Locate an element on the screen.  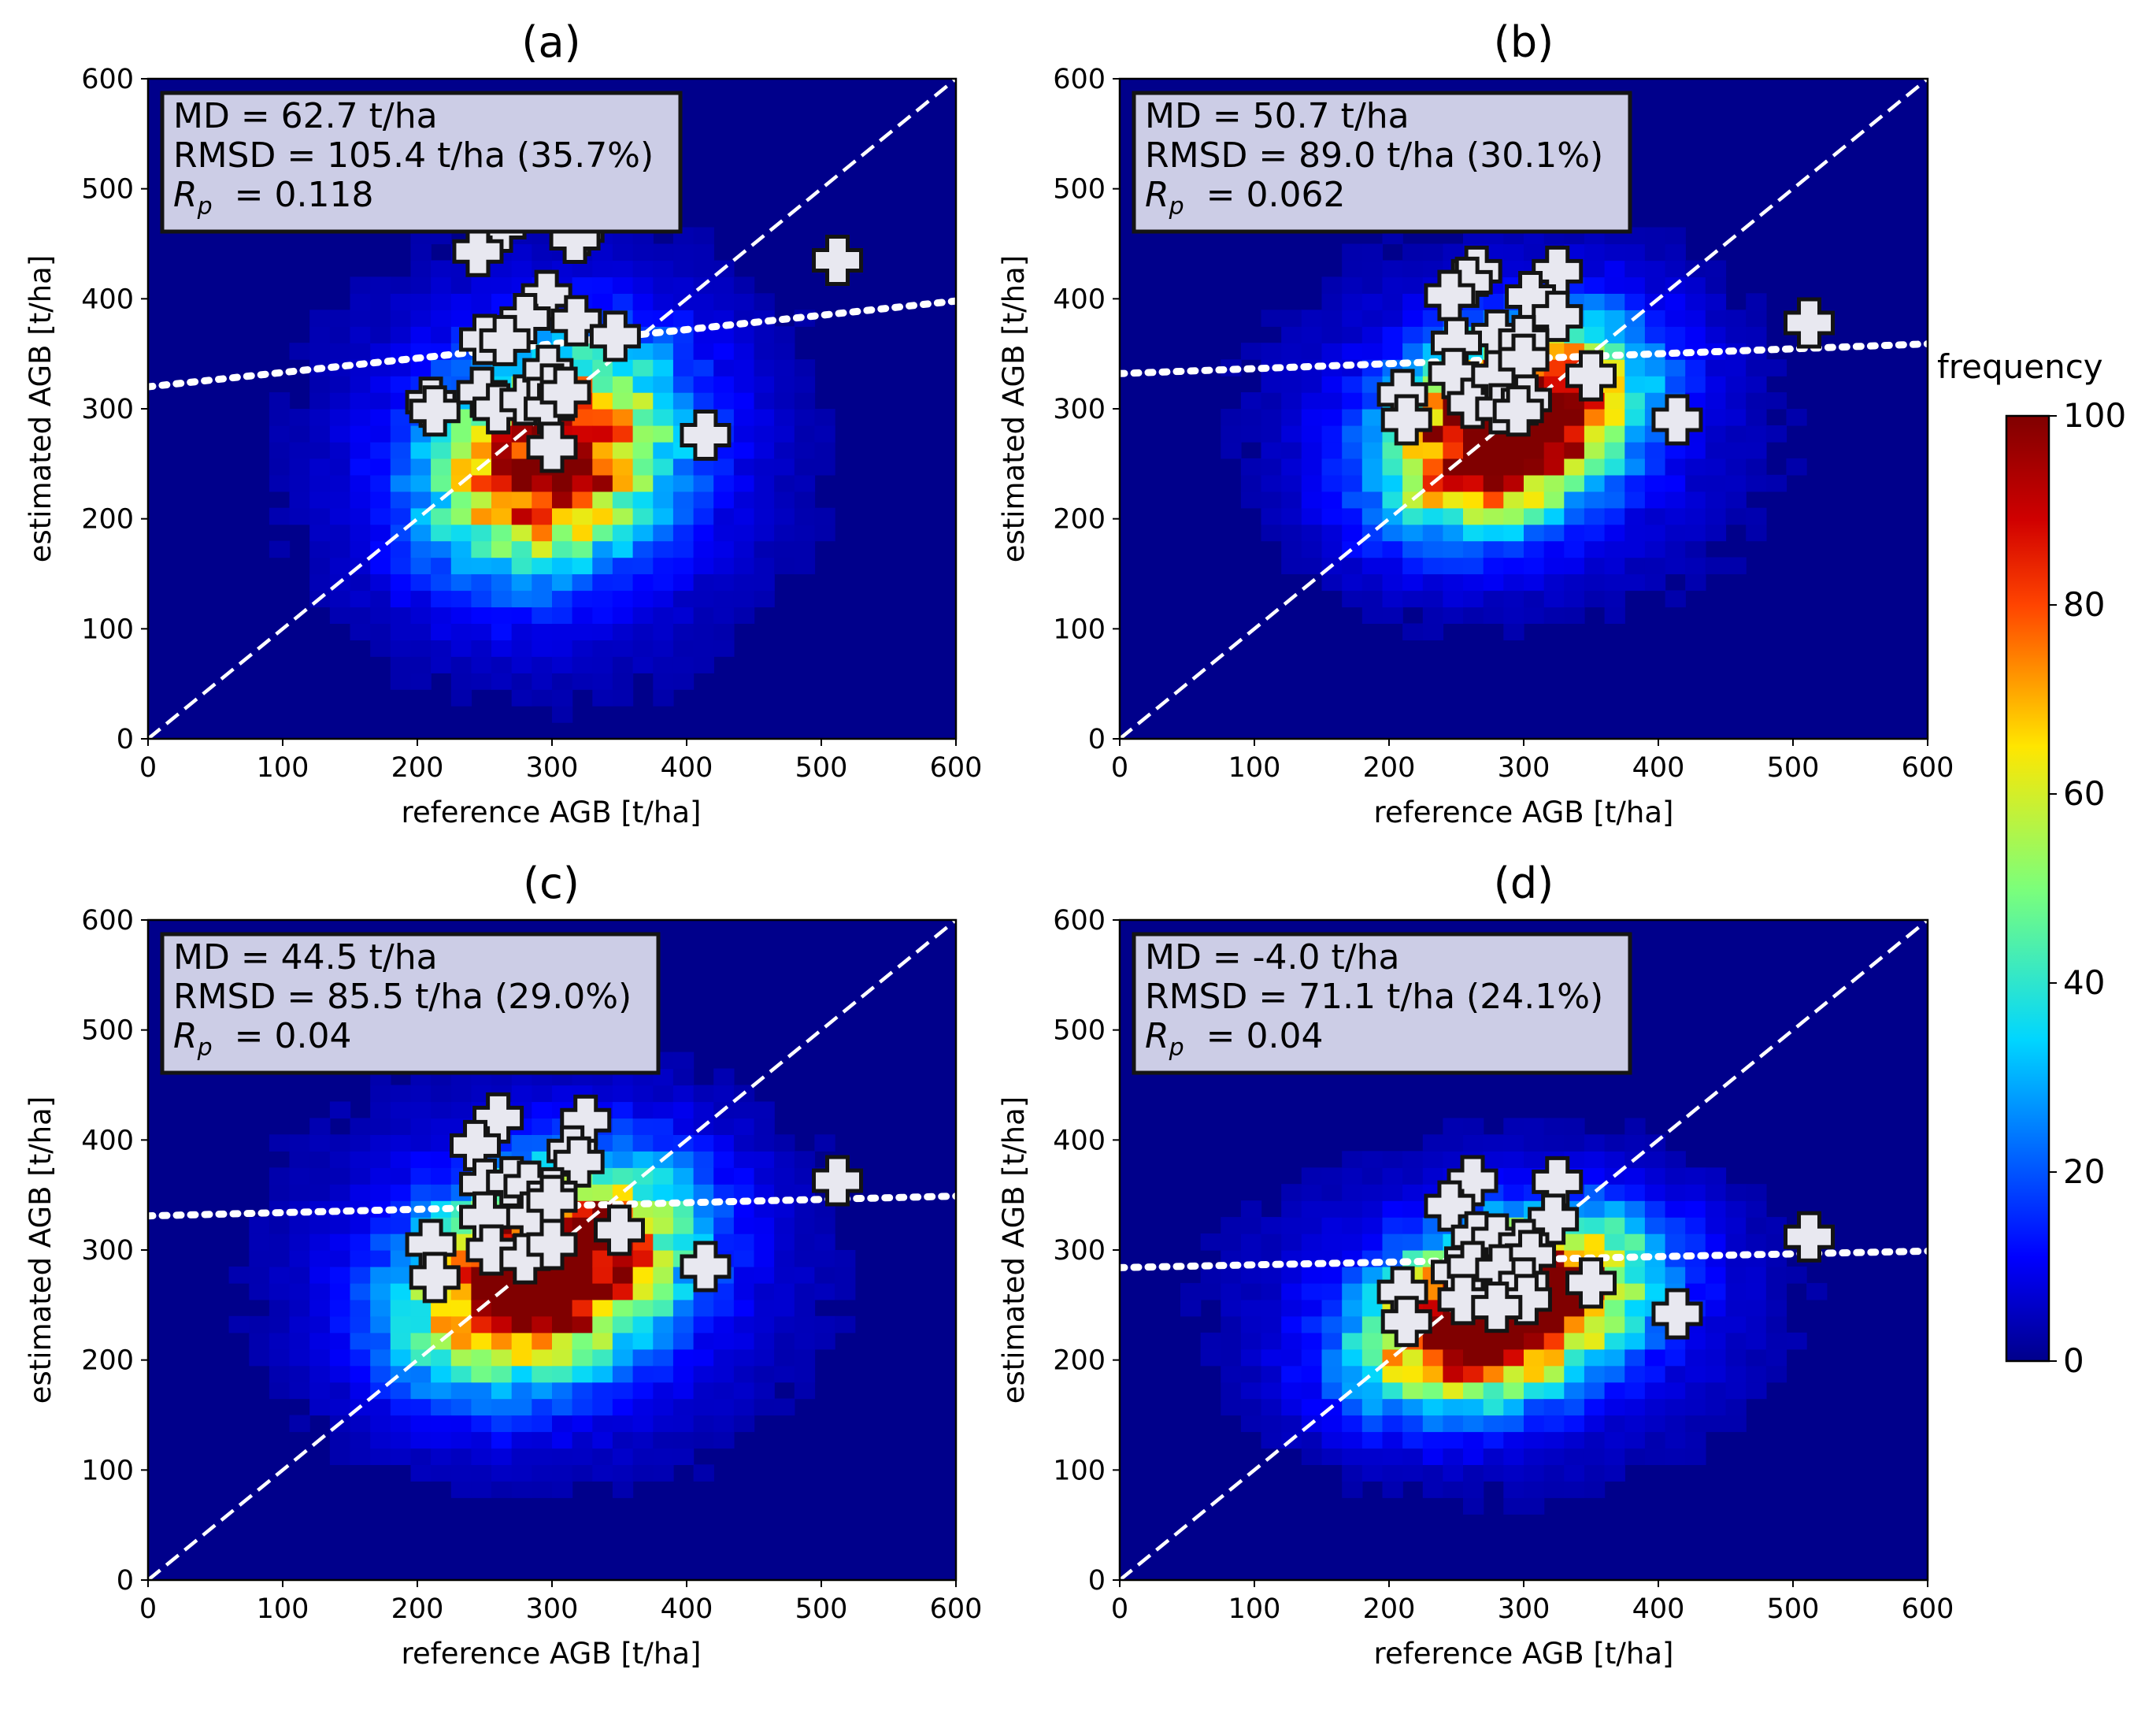
stat-md: MD = -4.0 t/ha is located at coordinates (1272, 957).